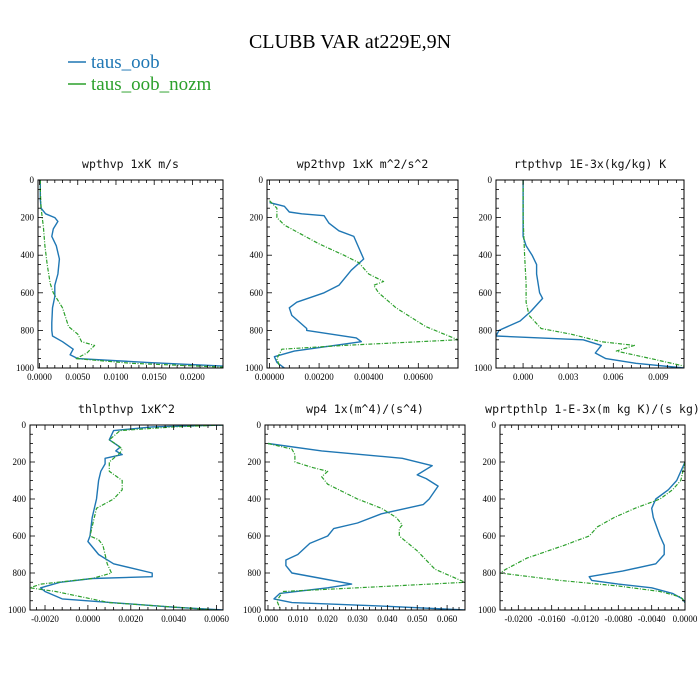 The height and width of the screenshot is (700, 700). Describe the element at coordinates (652, 619) in the screenshot. I see `x-tick-label: -0.0040` at that location.